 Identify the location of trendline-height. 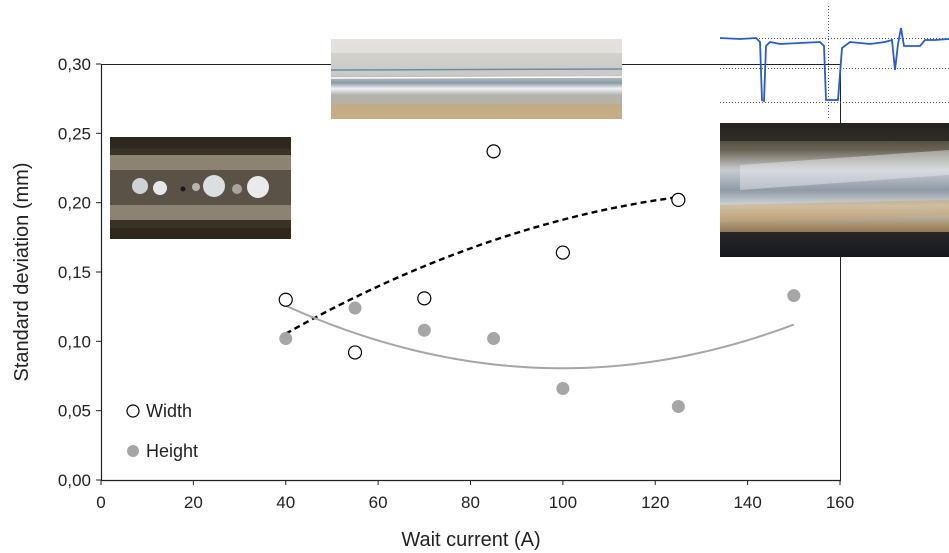
(540, 337).